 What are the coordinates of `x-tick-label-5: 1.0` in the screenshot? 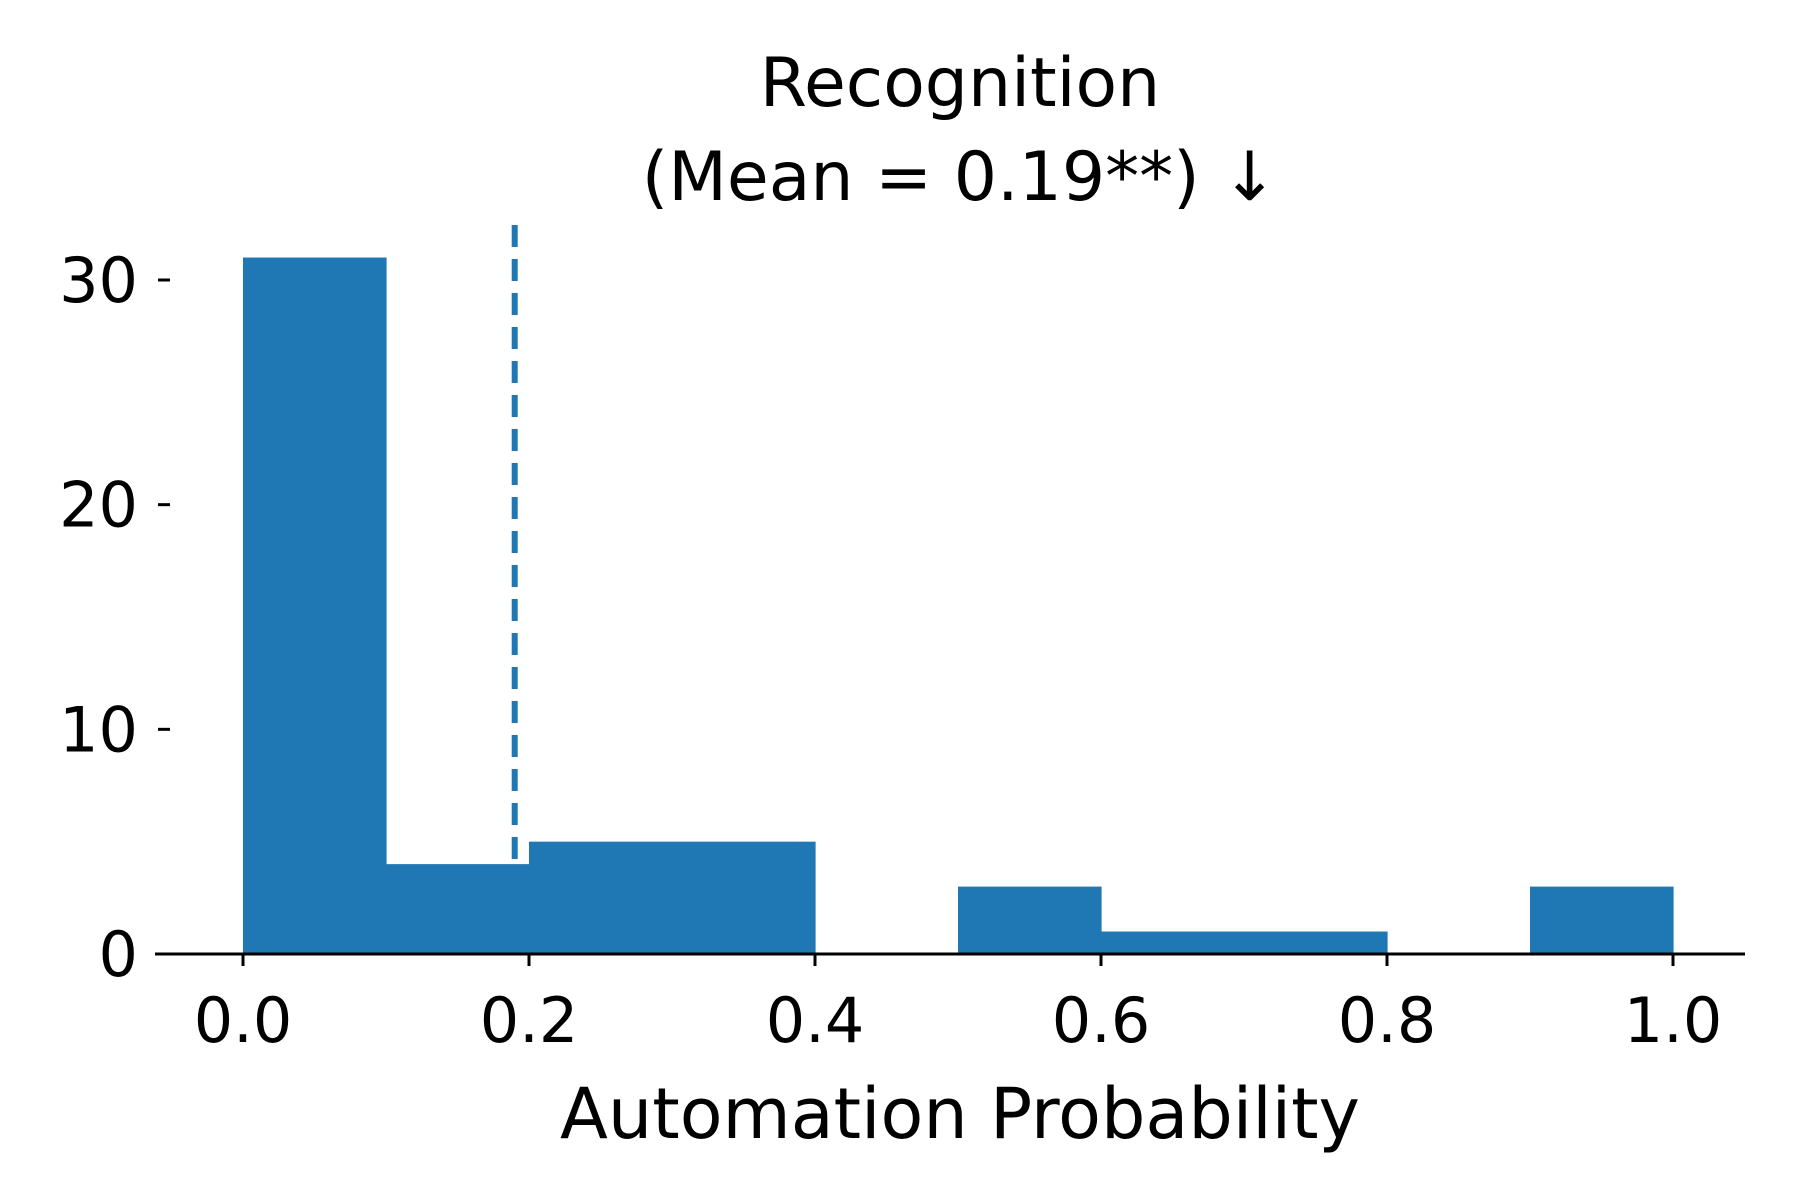 It's located at (1673, 1020).